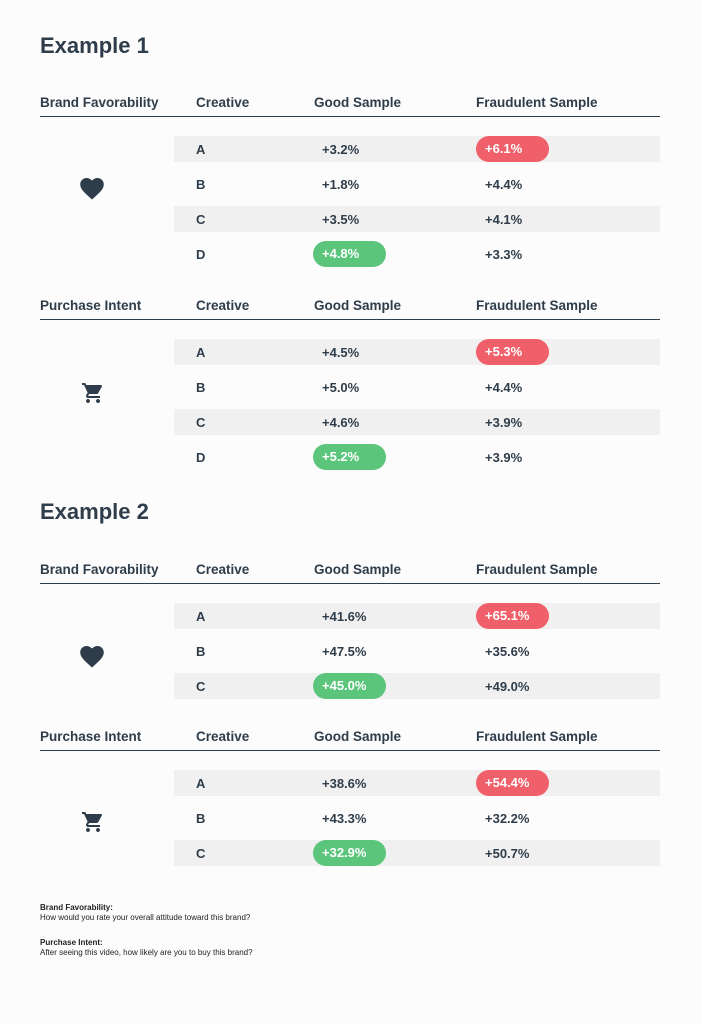  Describe the element at coordinates (507, 686) in the screenshot. I see `fraud-cell: +49.0%` at that location.